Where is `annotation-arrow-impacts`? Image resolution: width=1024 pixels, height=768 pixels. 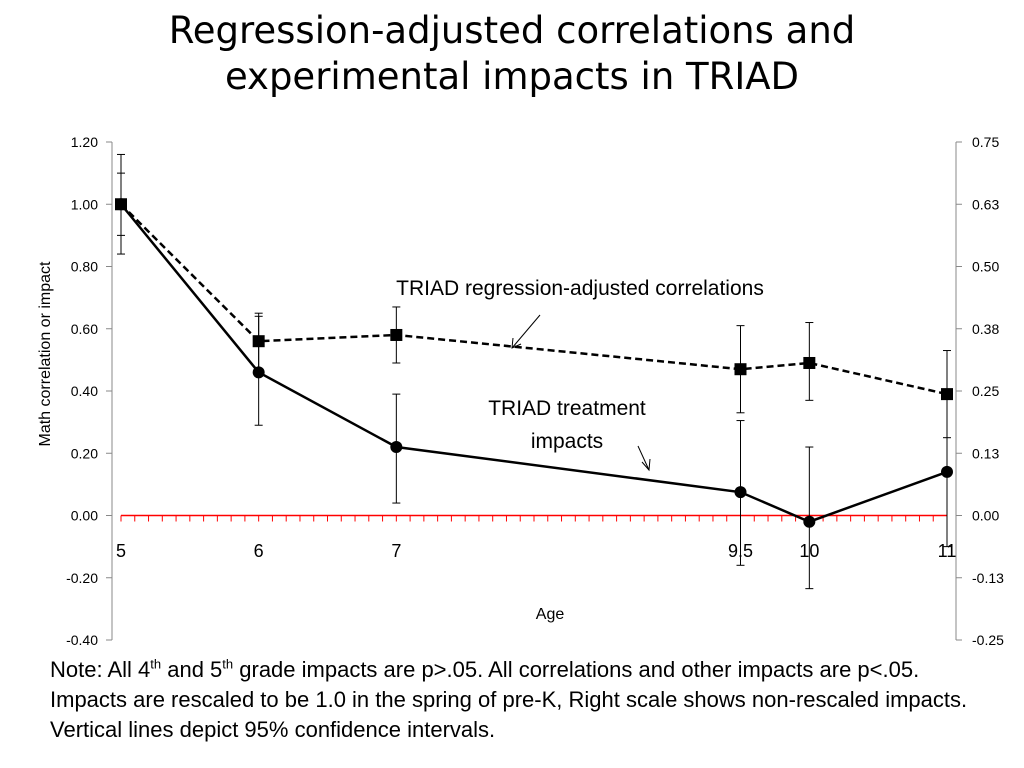 annotation-arrow-impacts is located at coordinates (643, 458).